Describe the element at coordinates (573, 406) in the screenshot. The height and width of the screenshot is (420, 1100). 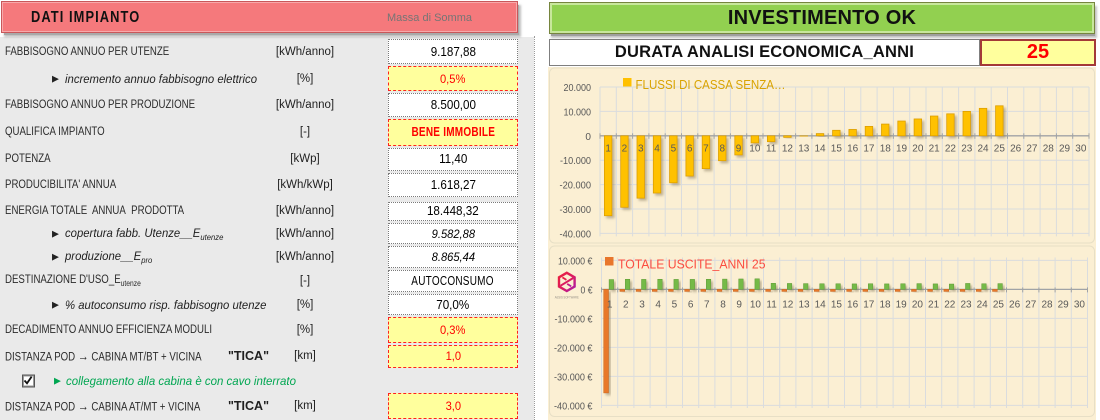
I see `svg-text: -40.000 €` at that location.